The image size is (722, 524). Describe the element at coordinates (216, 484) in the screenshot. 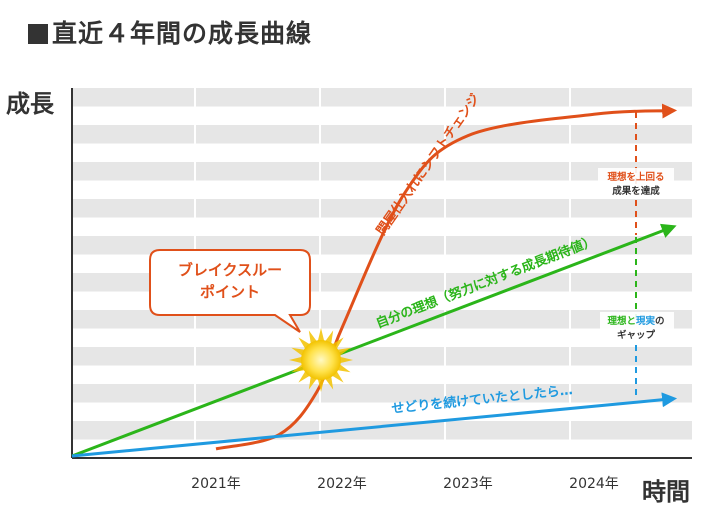

I see `x-tick-label: 2021年` at that location.